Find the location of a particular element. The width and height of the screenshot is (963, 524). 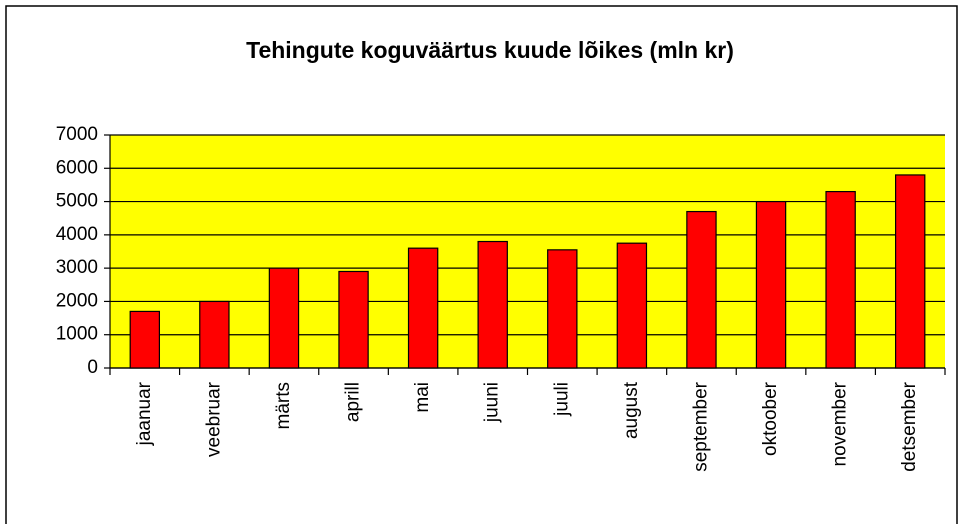

y-tick-label: 3000 is located at coordinates (77, 267).